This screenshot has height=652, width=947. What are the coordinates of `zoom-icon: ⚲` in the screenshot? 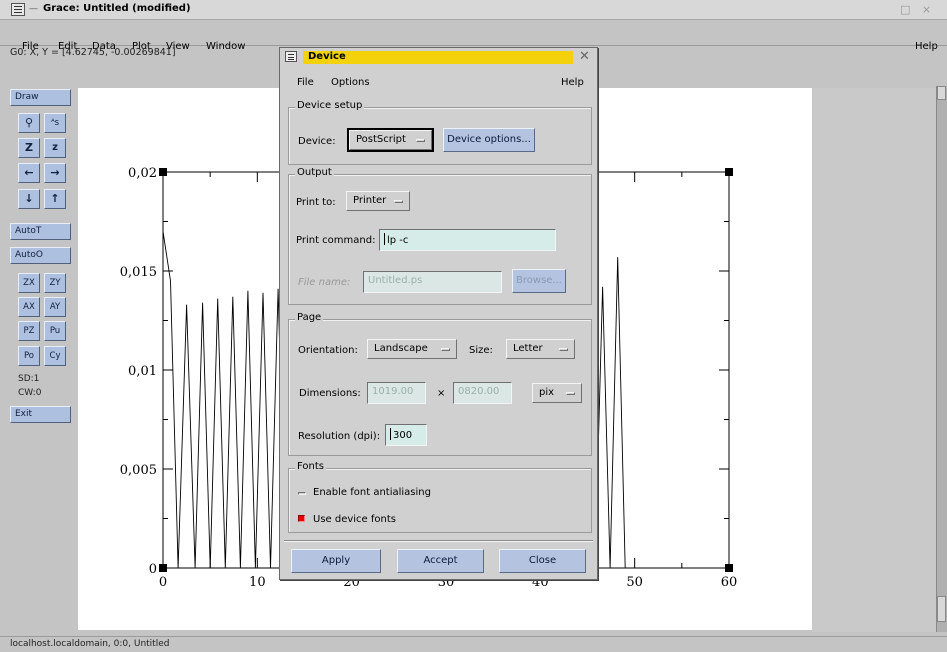 It's located at (29, 123).